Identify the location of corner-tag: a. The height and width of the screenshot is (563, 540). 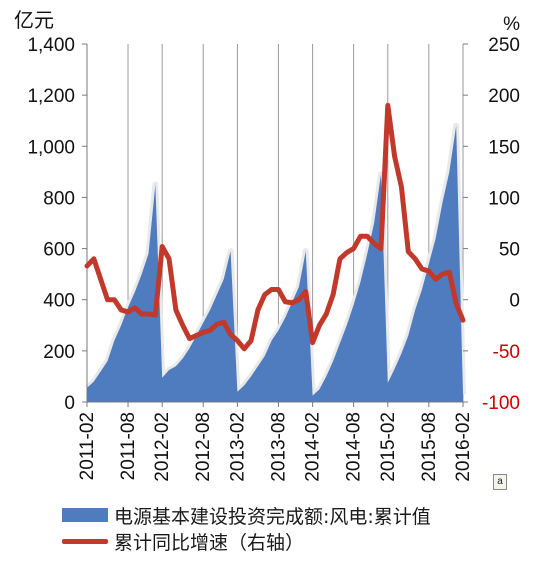
(500, 482).